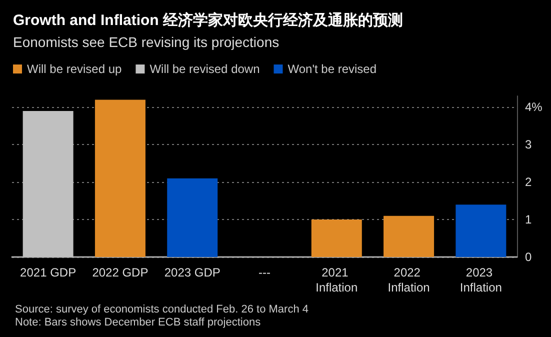 Image resolution: width=551 pixels, height=337 pixels. Describe the element at coordinates (138, 322) in the screenshot. I see `text: Note: Bars shows December ECB staff projections` at that location.